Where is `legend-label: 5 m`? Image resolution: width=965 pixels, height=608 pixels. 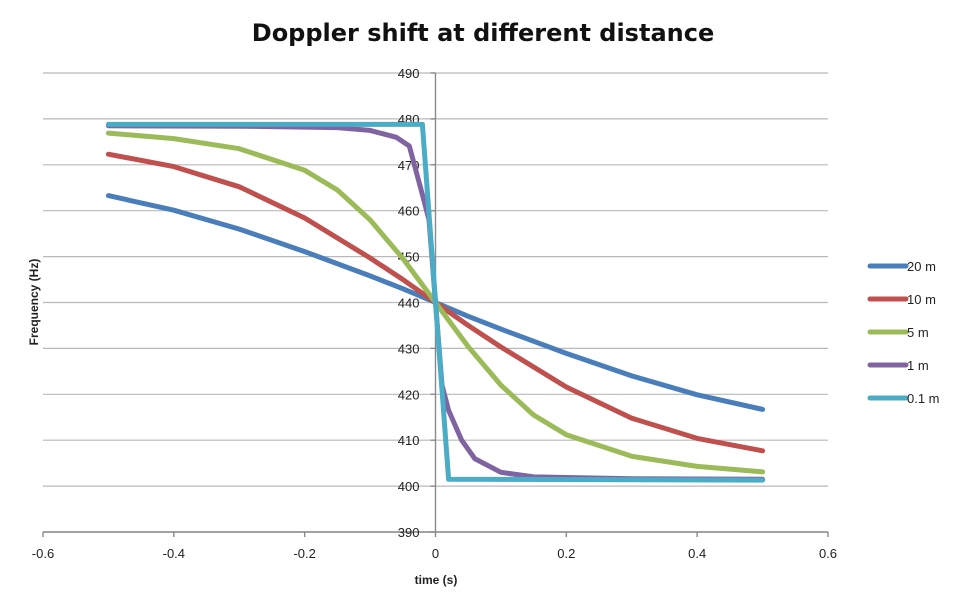
legend-label: 5 m is located at coordinates (918, 332).